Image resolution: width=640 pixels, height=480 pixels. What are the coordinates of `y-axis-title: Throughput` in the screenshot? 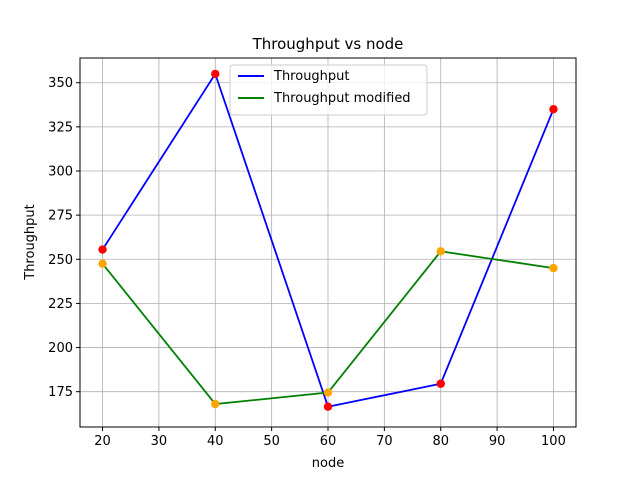 It's located at (30, 242).